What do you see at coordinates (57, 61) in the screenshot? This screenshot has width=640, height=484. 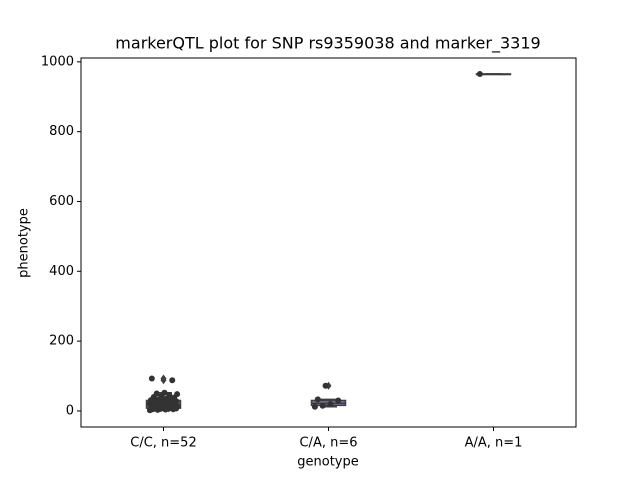 I see `y-tick-label: 1000` at bounding box center [57, 61].